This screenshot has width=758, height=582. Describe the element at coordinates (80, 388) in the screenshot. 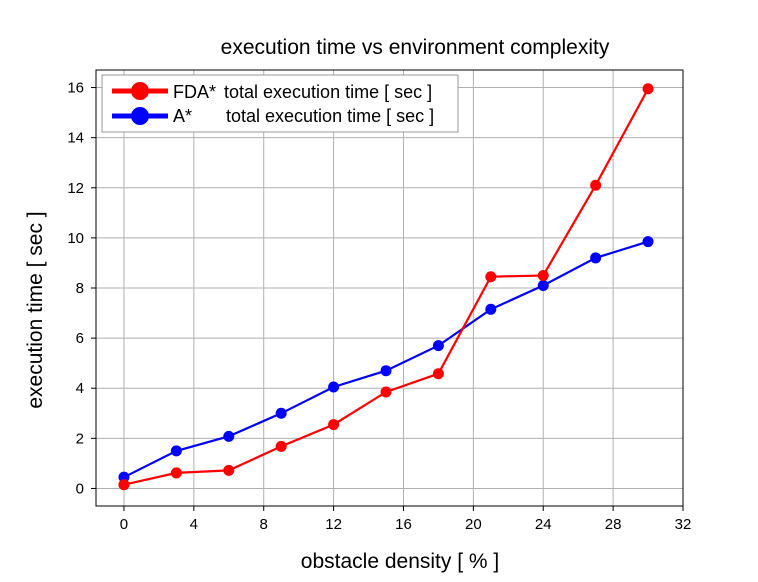

I see `y-tick-label: 4` at that location.